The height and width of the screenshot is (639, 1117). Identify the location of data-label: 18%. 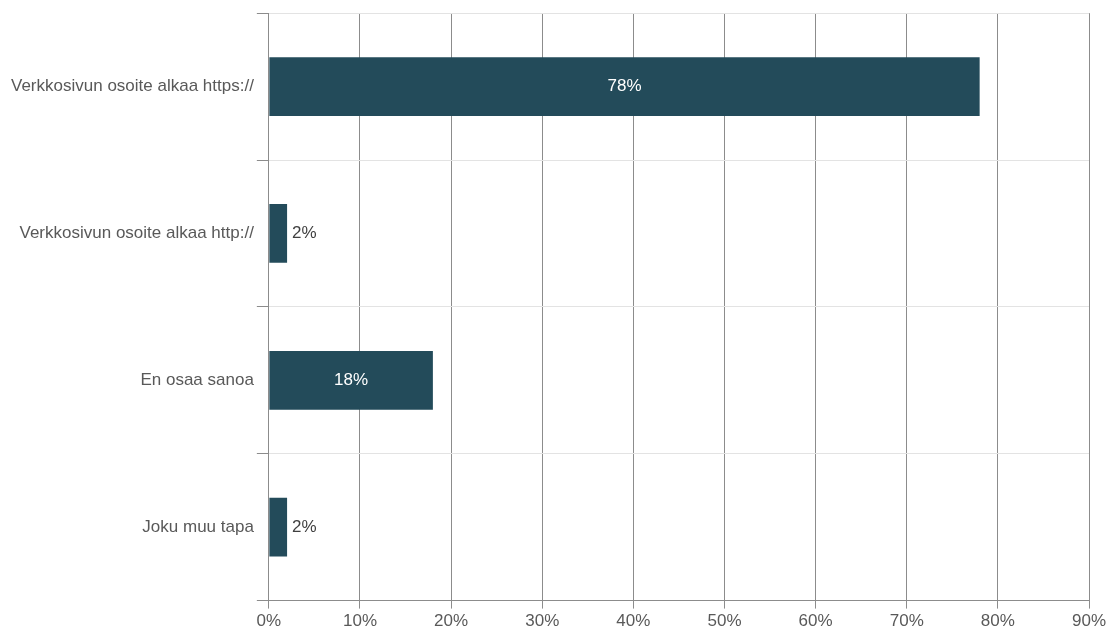
(351, 380).